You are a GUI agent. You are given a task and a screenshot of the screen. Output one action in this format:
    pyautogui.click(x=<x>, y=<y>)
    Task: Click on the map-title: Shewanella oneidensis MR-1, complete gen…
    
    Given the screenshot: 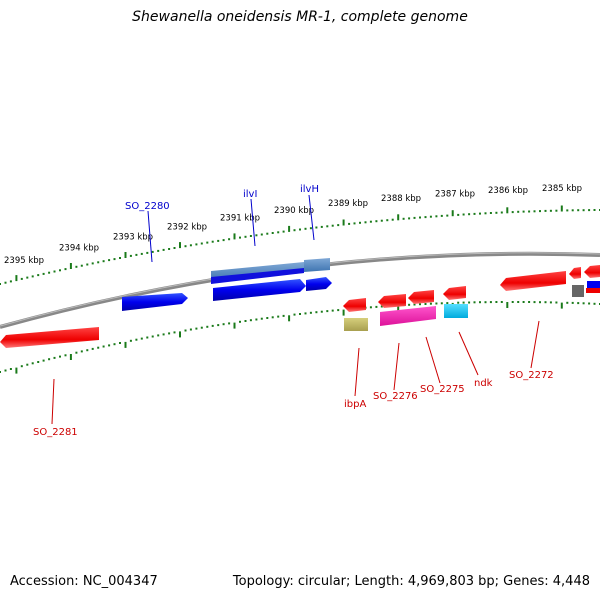 What is the action you would take?
    pyautogui.click(x=300, y=17)
    